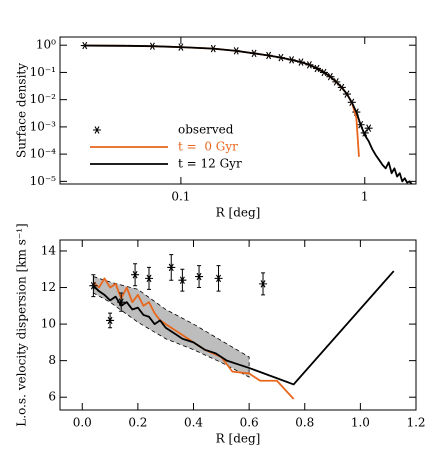 The height and width of the screenshot is (465, 436). I want to click on legend-marker, so click(97, 130).